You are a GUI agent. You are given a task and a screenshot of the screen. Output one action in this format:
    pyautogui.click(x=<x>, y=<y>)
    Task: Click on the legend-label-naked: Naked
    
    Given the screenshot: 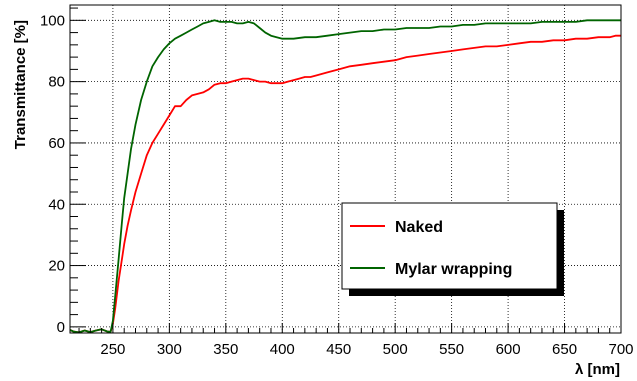 What is the action you would take?
    pyautogui.click(x=419, y=227)
    